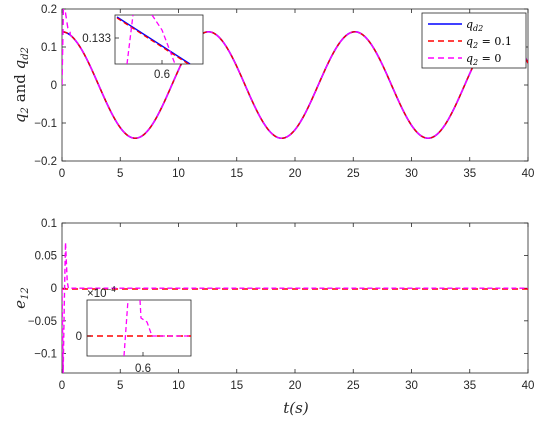 Image resolution: width=550 pixels, height=426 pixels. What do you see at coordinates (162, 75) in the screenshot?
I see `top-inset-xtick: 0.6` at bounding box center [162, 75].